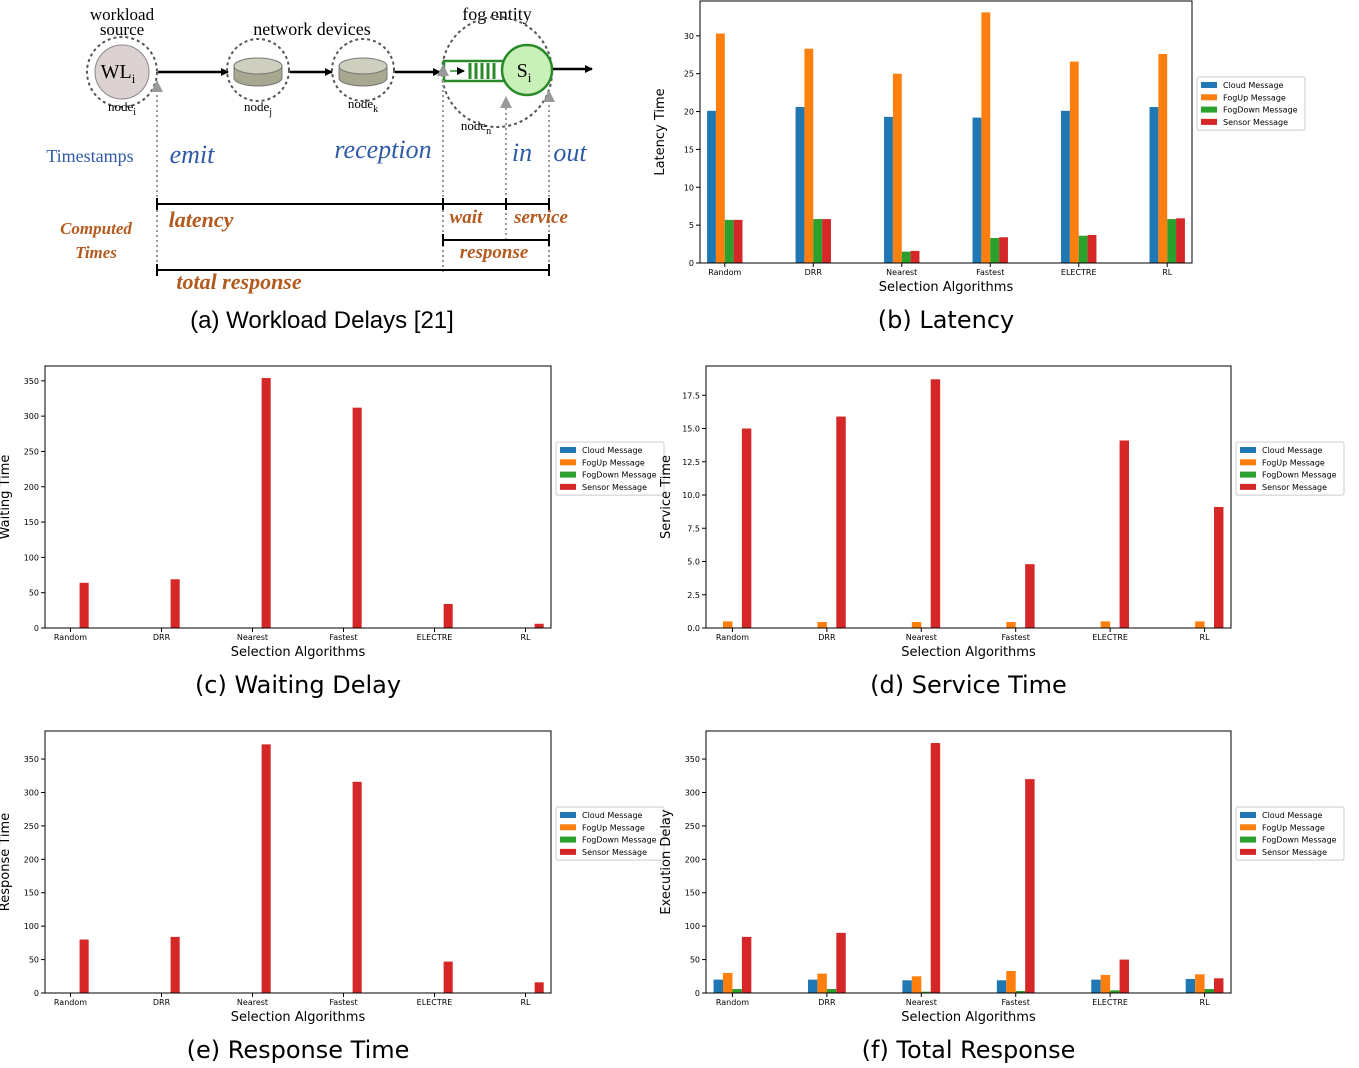 Image resolution: width=1359 pixels, height=1068 pixels. What do you see at coordinates (96, 228) in the screenshot?
I see `computed-label: Computed` at bounding box center [96, 228].